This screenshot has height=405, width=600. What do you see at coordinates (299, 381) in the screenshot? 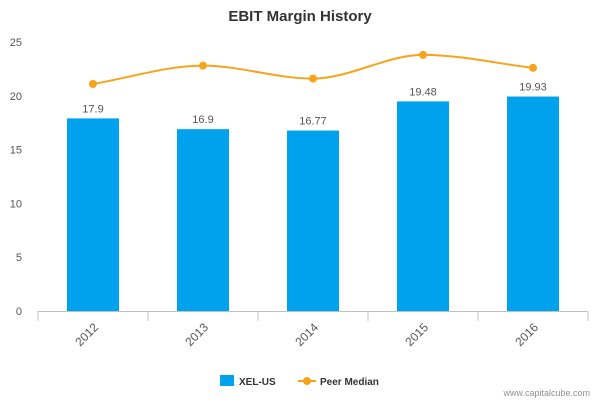
I see `legend: XEL-US Peer Median` at bounding box center [299, 381].